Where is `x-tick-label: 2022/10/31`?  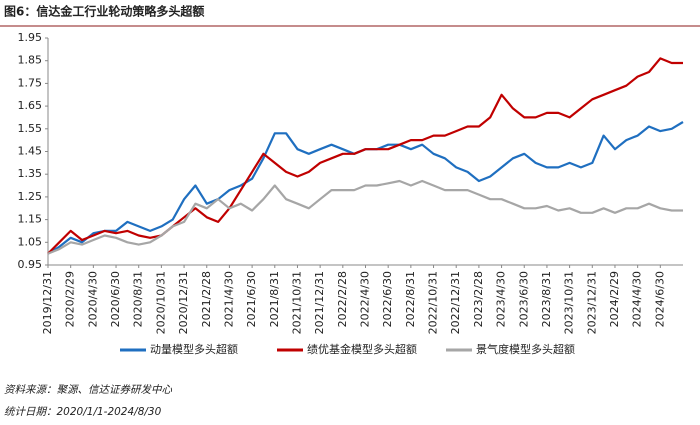
x-tick-label: 2022/10/31 is located at coordinates (433, 302).